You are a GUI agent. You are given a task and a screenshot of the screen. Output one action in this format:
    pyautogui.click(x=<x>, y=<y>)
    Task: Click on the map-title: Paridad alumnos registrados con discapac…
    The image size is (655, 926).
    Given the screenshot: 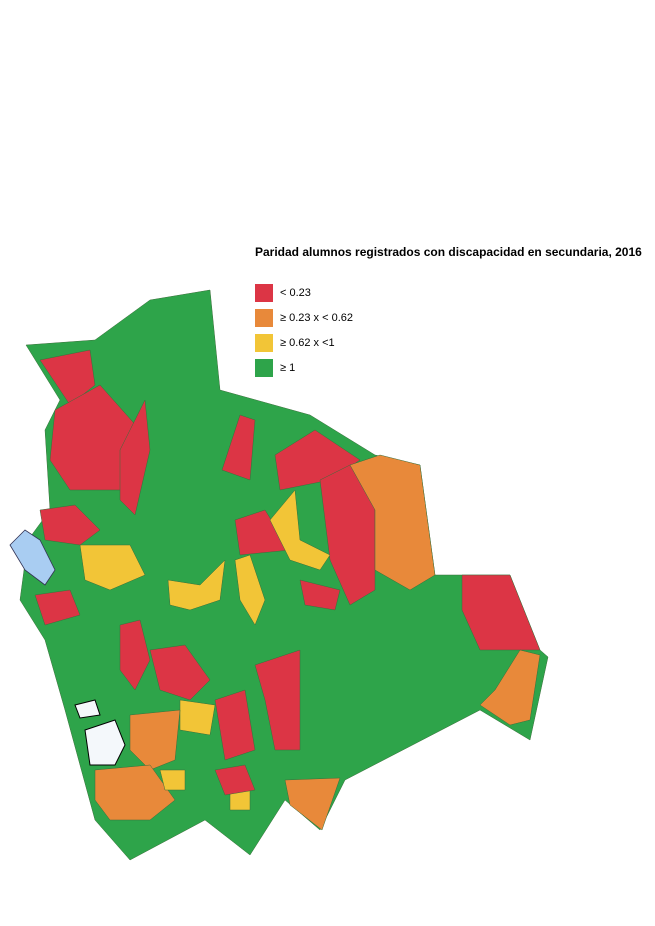 What is the action you would take?
    pyautogui.click(x=448, y=252)
    